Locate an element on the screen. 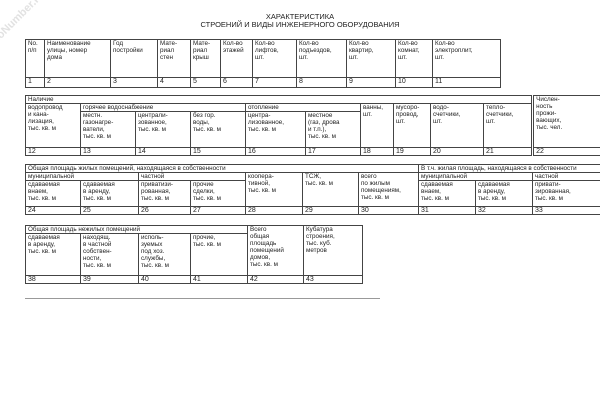 The image size is (600, 420). column-number: 8 is located at coordinates (321, 82).